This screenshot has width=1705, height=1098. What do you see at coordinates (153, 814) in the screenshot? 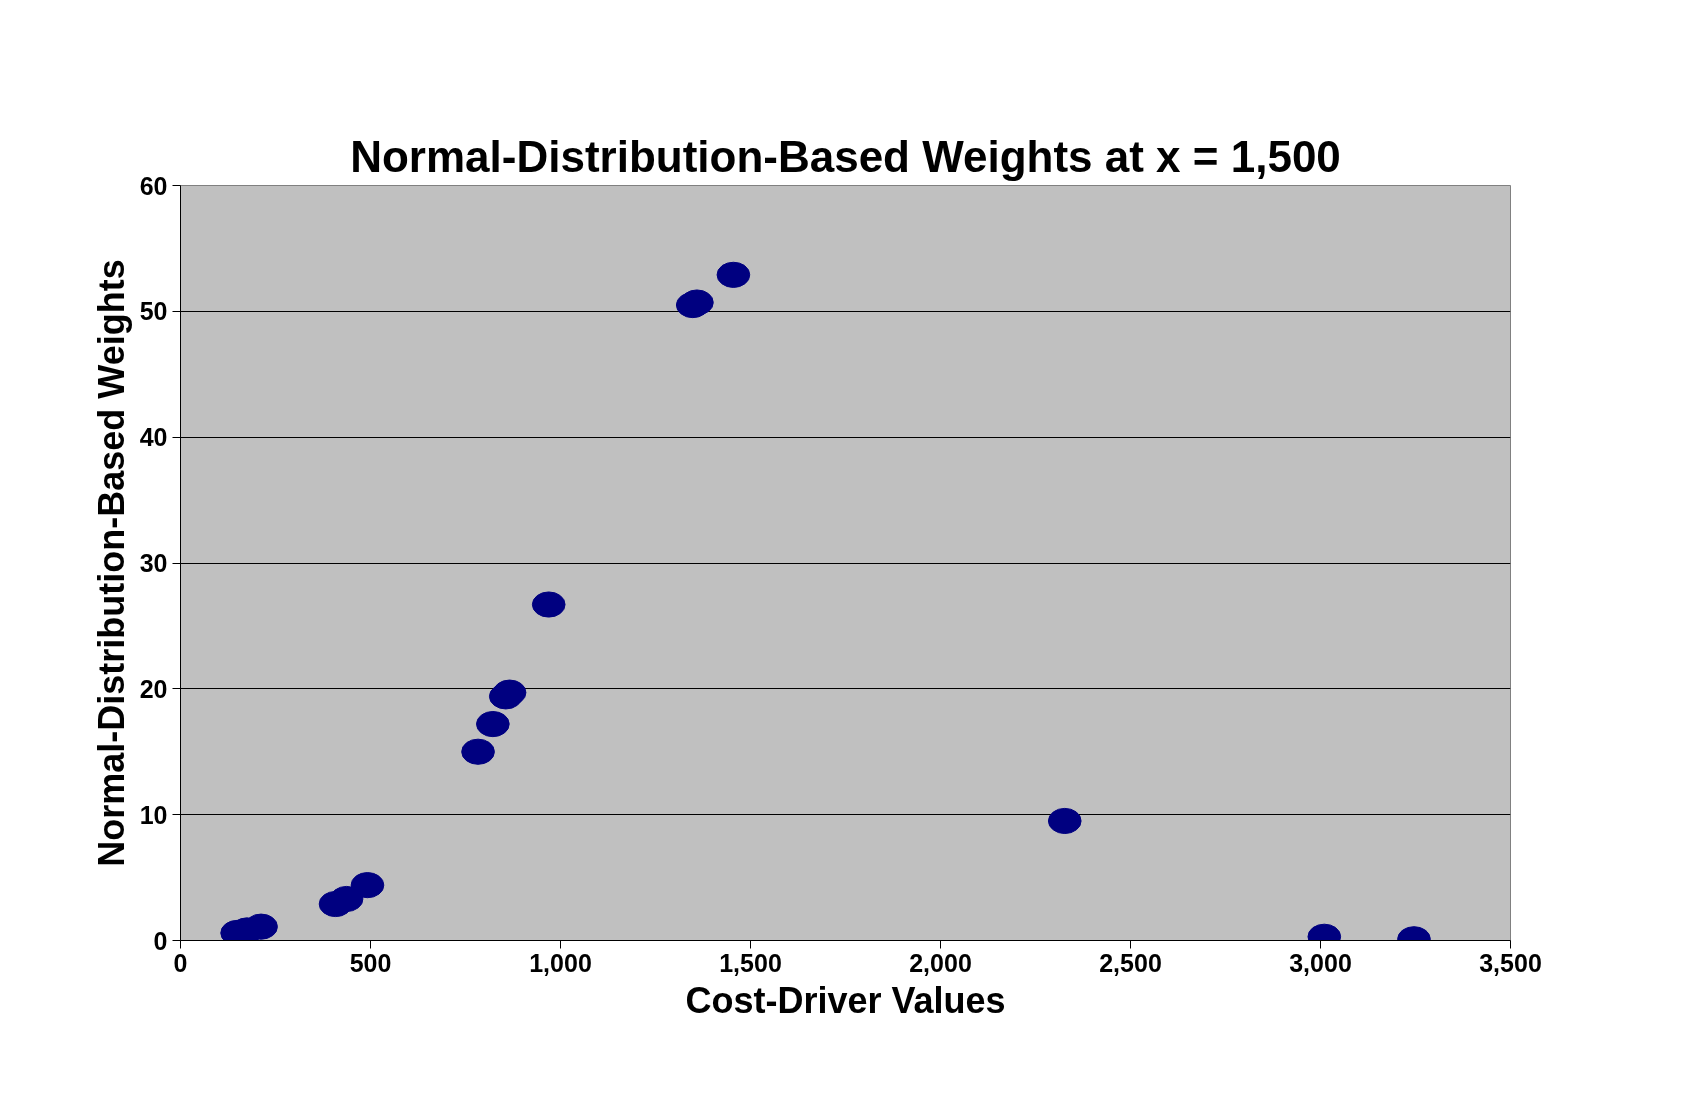
I see `y-tick-label: 10` at bounding box center [153, 814].